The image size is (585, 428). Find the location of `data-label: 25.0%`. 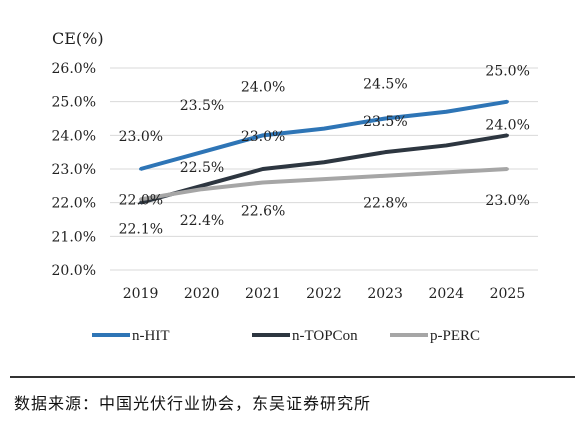

data-label: 25.0% is located at coordinates (507, 72).